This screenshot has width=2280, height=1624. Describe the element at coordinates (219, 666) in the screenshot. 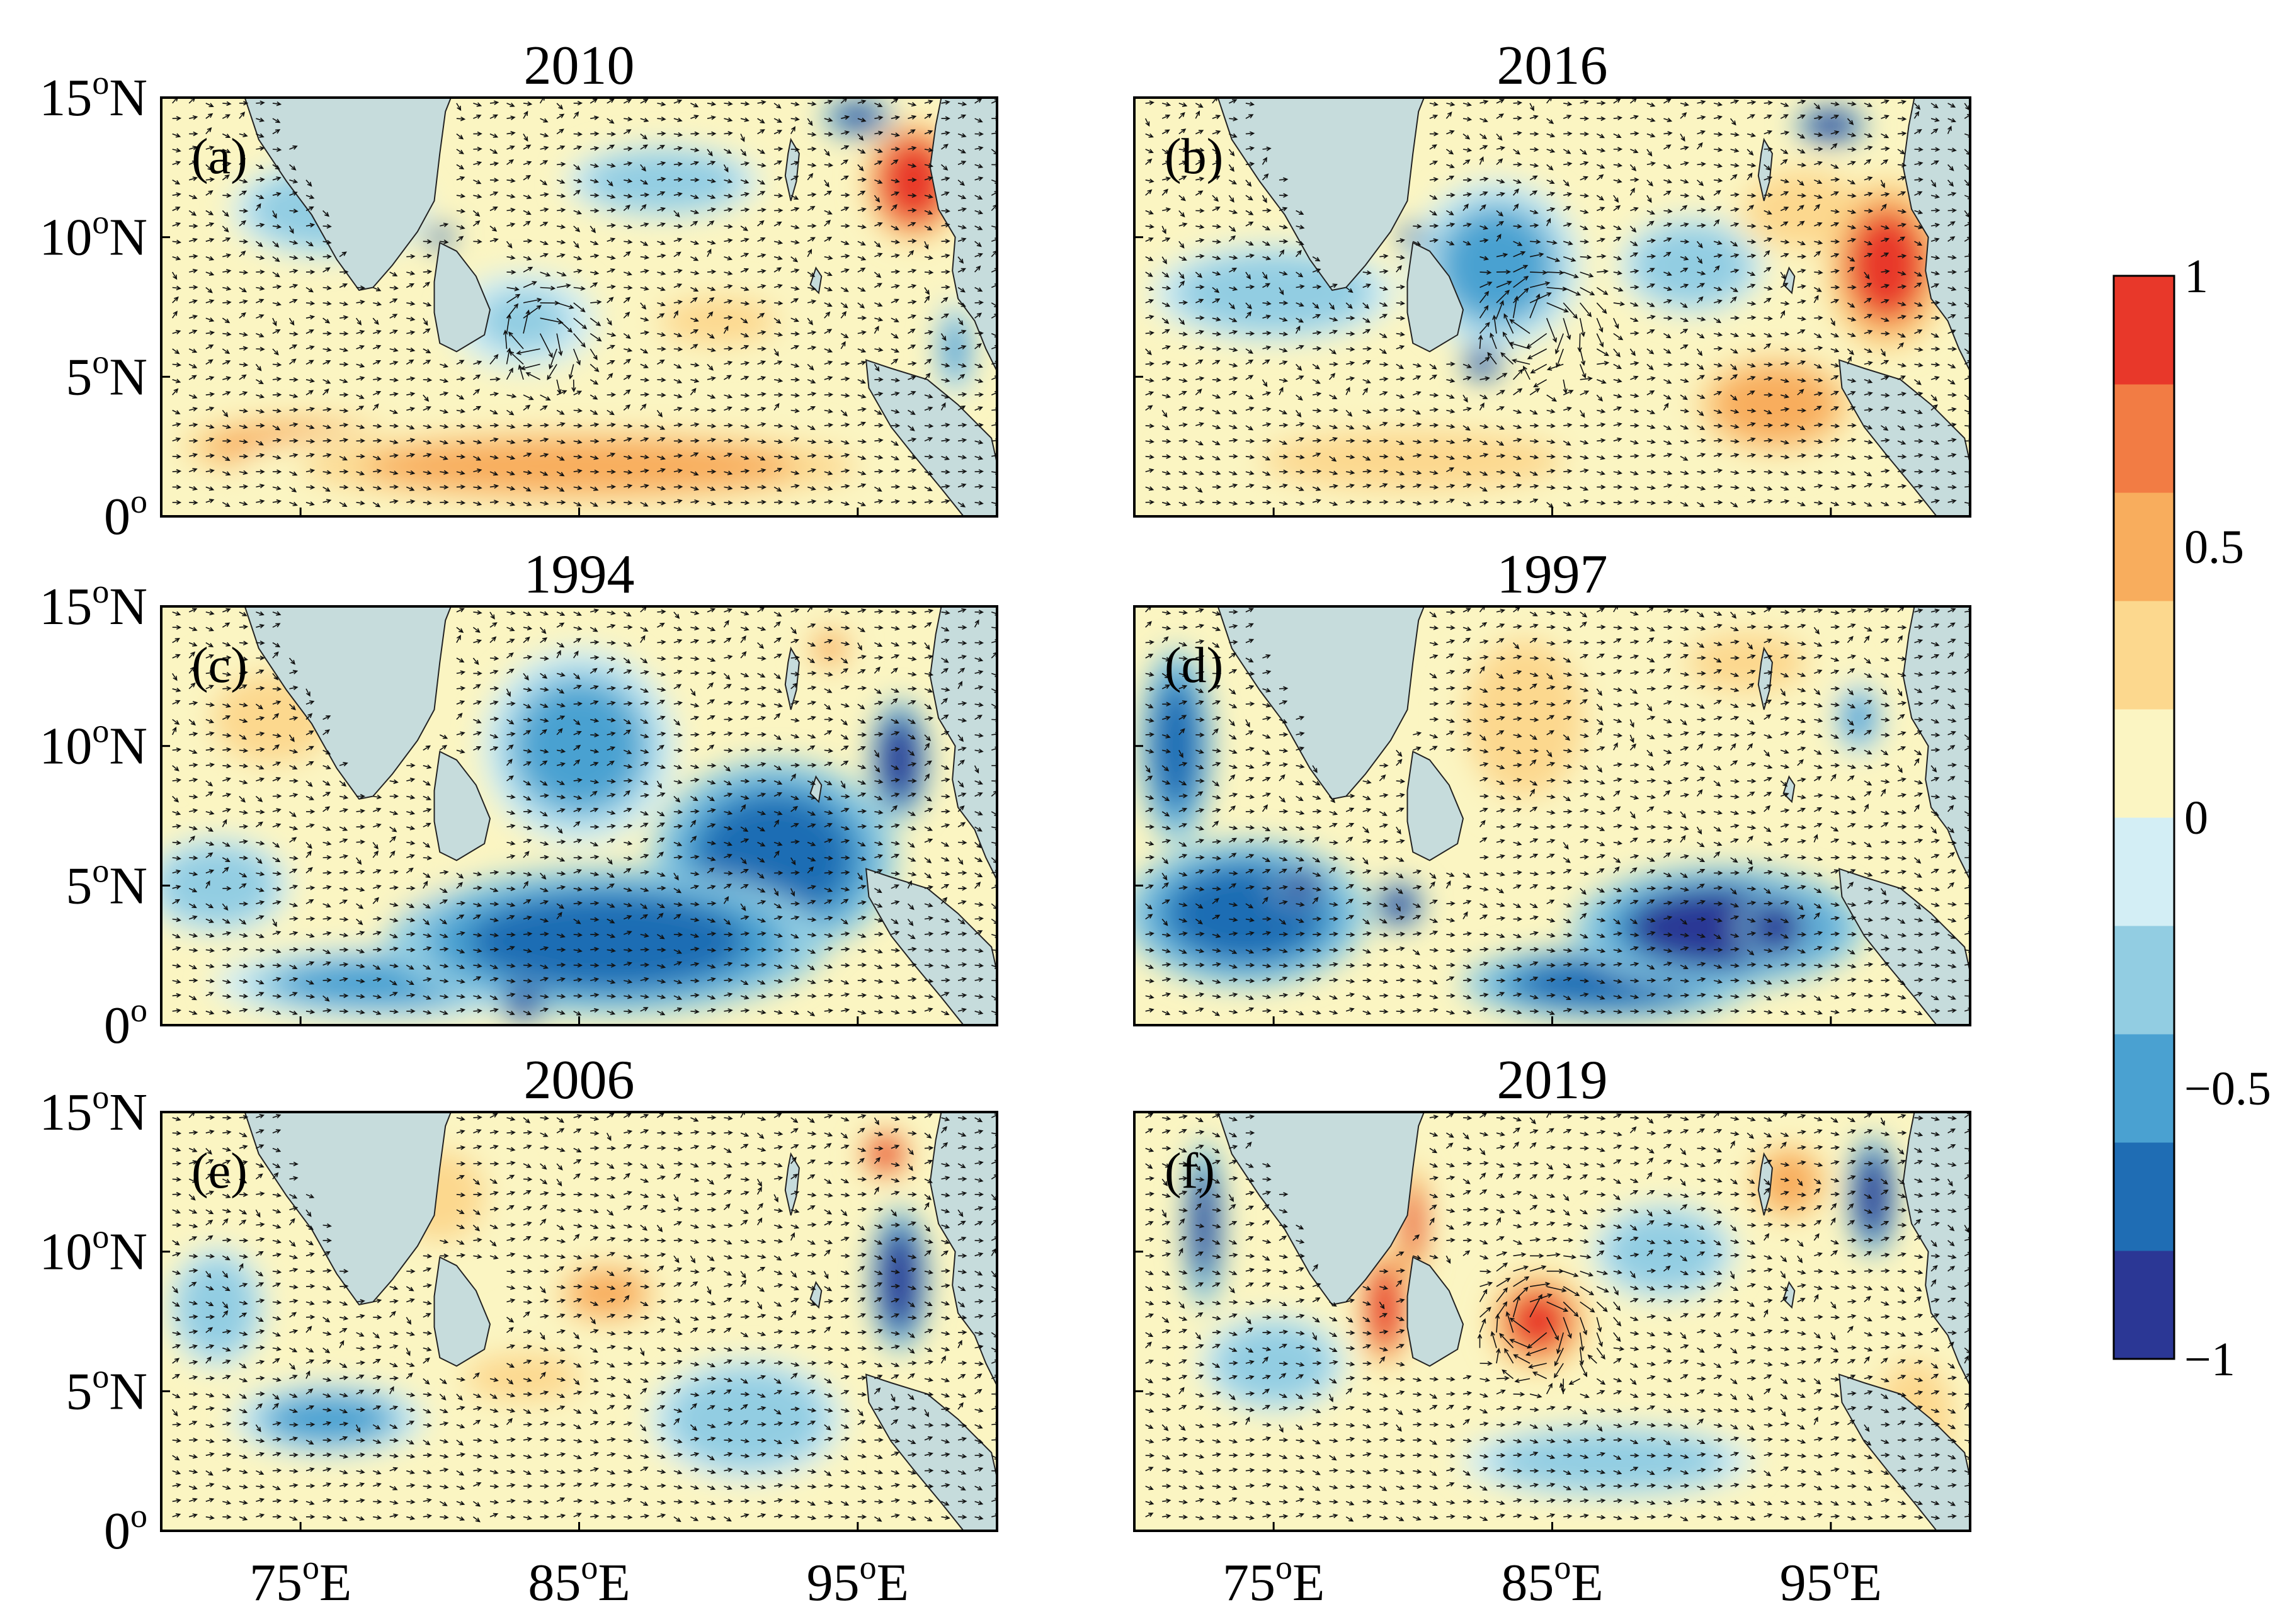

I see `panel-label: (c)` at that location.